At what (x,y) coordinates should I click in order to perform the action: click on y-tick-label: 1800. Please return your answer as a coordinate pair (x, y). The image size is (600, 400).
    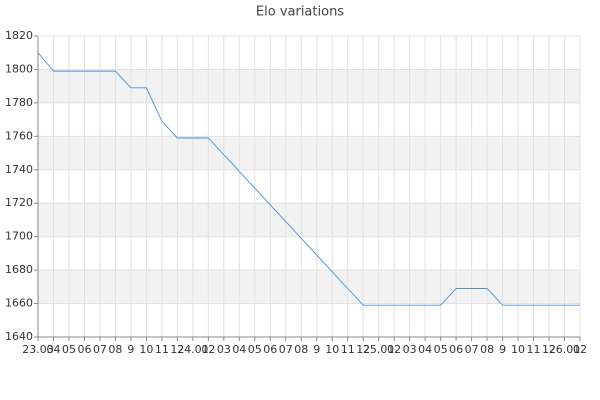
    Looking at the image, I should click on (19, 68).